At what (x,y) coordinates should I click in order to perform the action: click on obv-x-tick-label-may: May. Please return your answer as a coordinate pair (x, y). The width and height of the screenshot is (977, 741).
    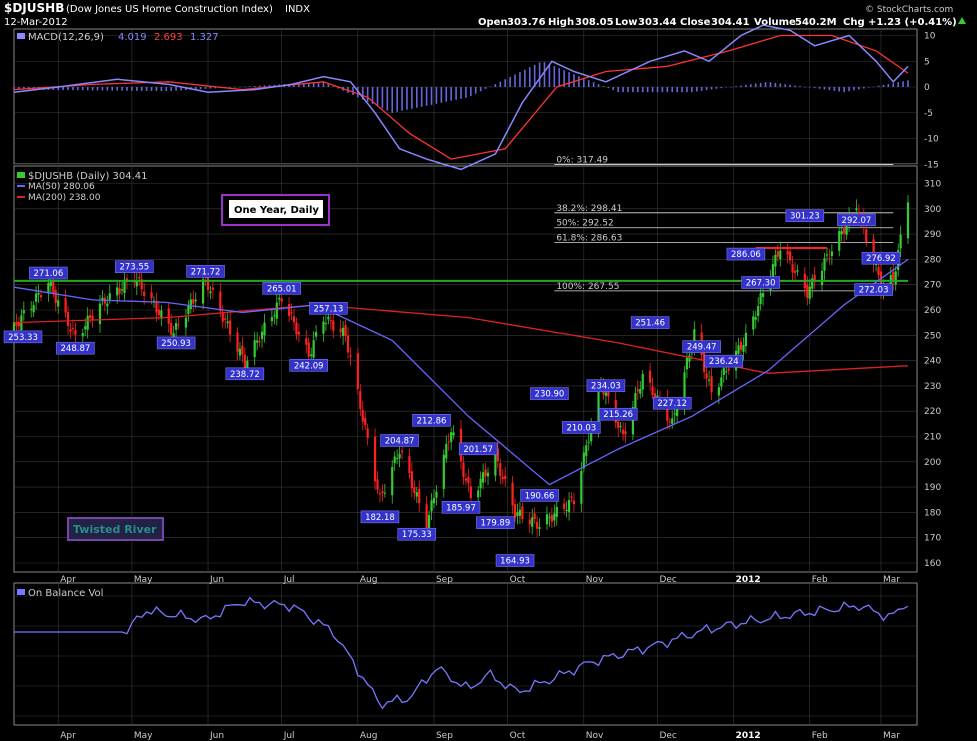
    Looking at the image, I should click on (143, 736).